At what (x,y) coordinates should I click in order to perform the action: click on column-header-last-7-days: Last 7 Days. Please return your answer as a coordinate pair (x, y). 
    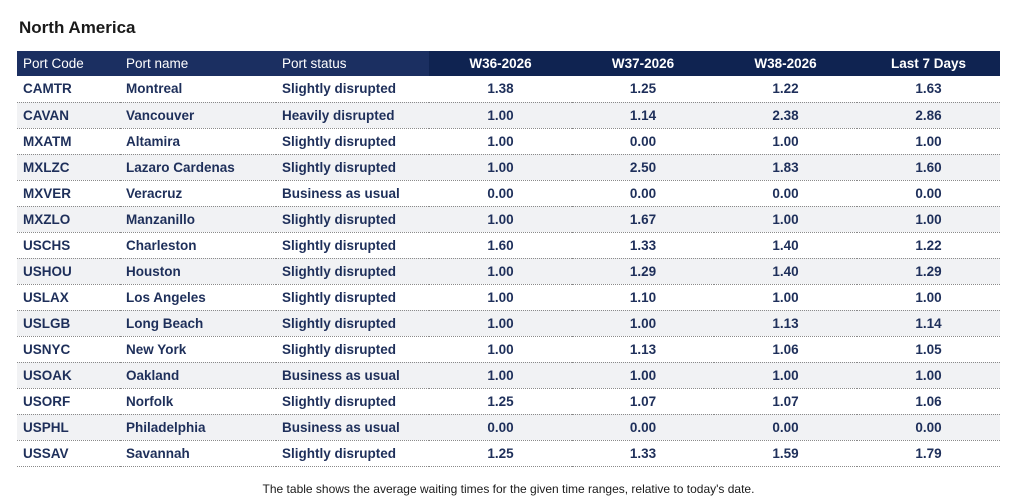
    Looking at the image, I should click on (928, 63).